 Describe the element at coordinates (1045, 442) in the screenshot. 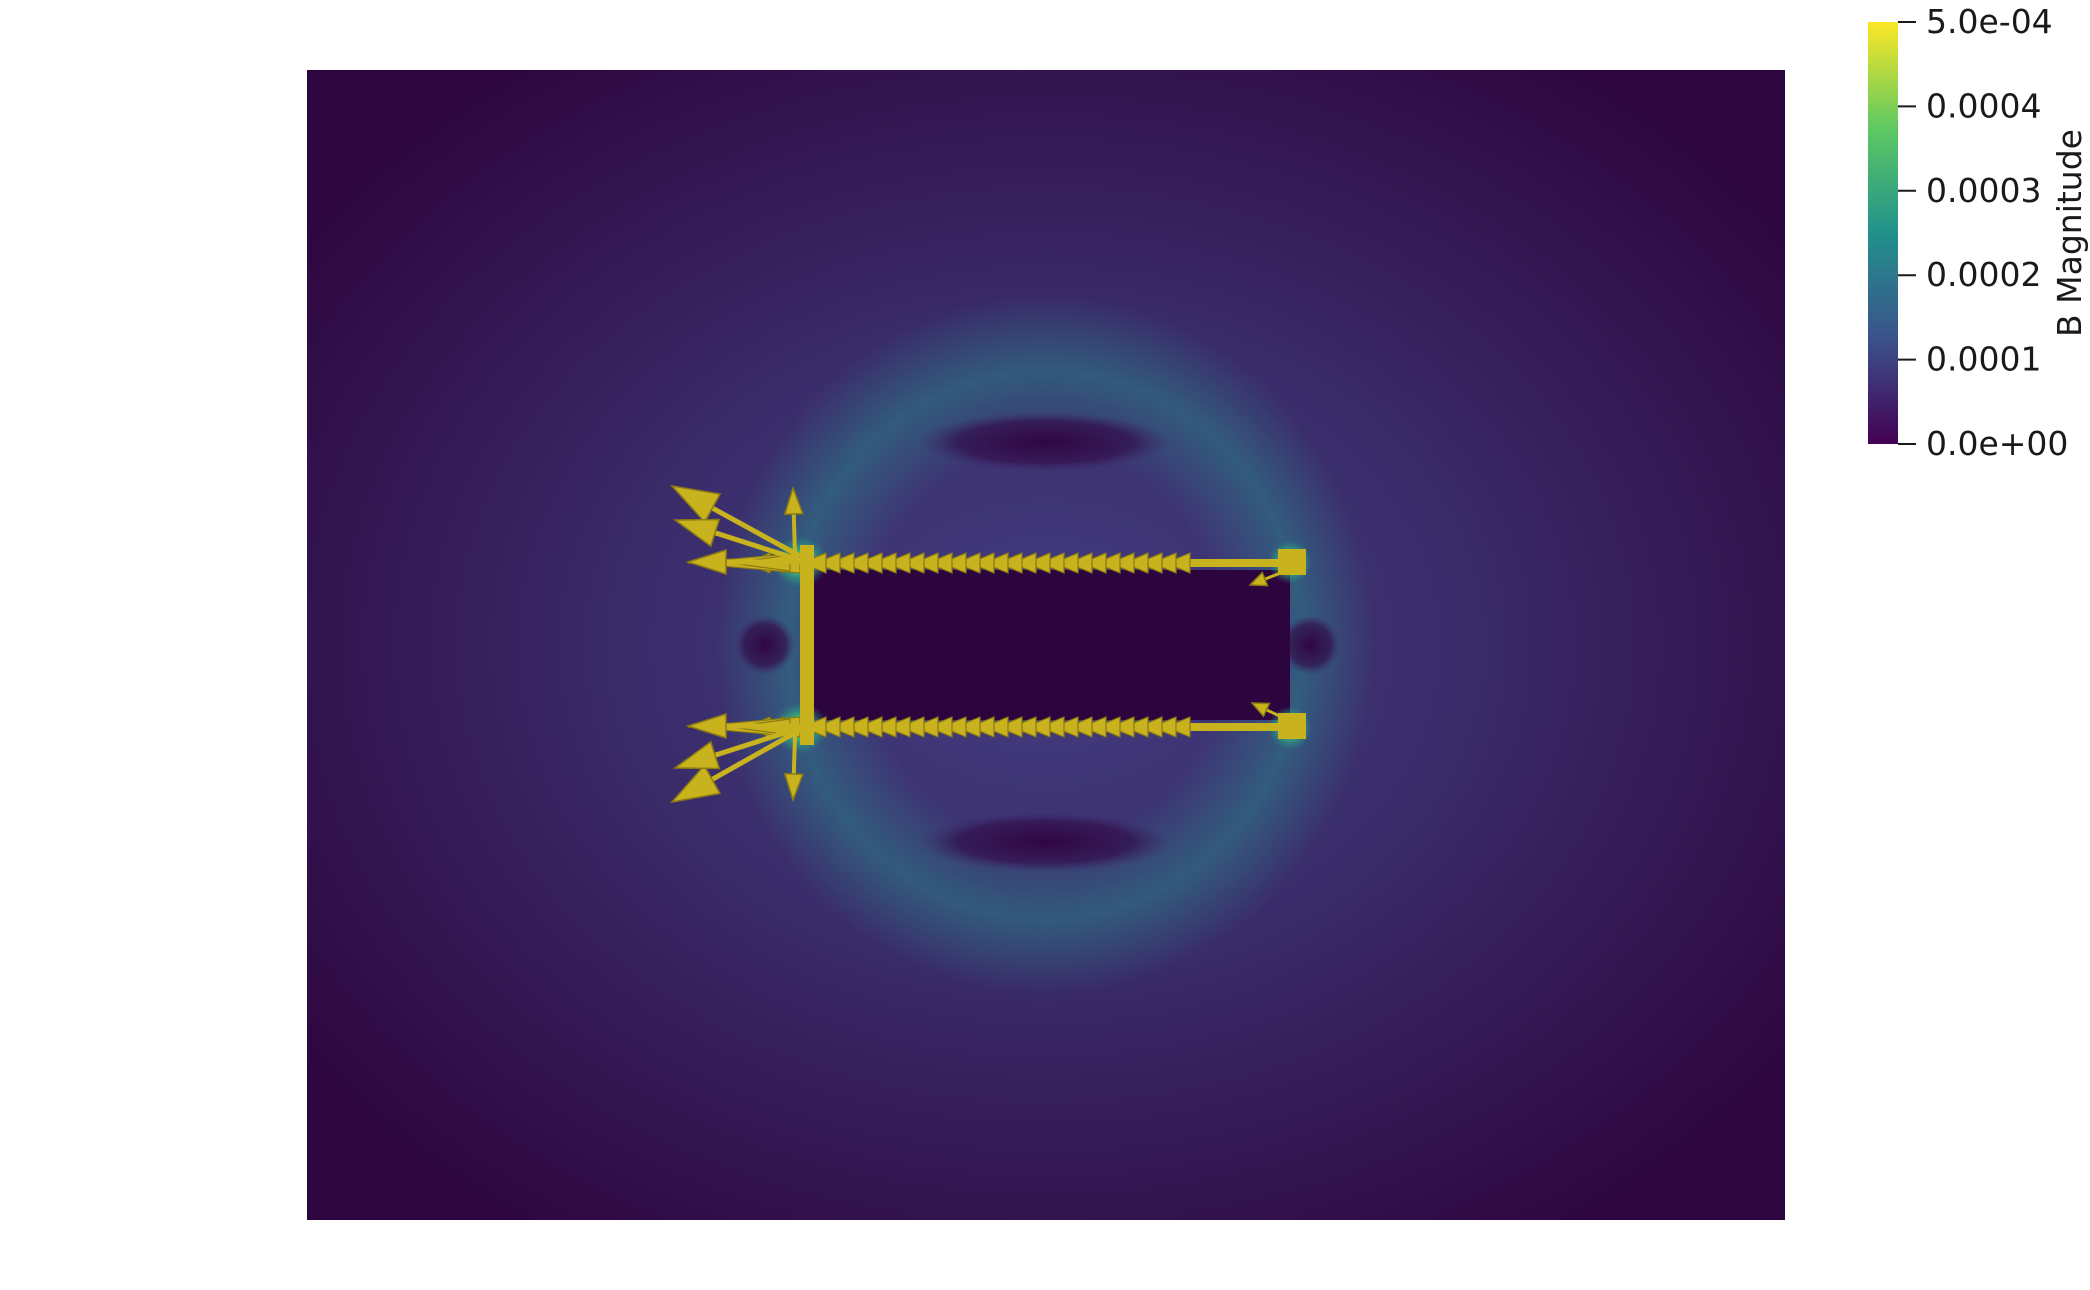

I see `low-field-region-top` at that location.